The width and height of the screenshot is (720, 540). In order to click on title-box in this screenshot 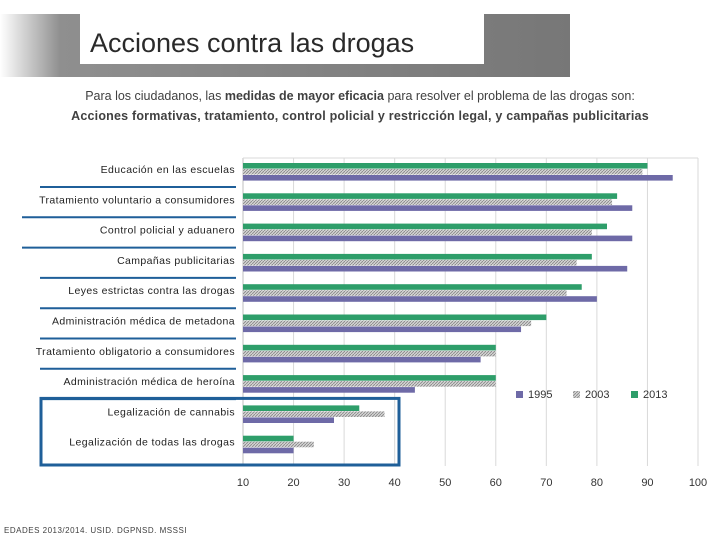, I will do `click(282, 39)`.